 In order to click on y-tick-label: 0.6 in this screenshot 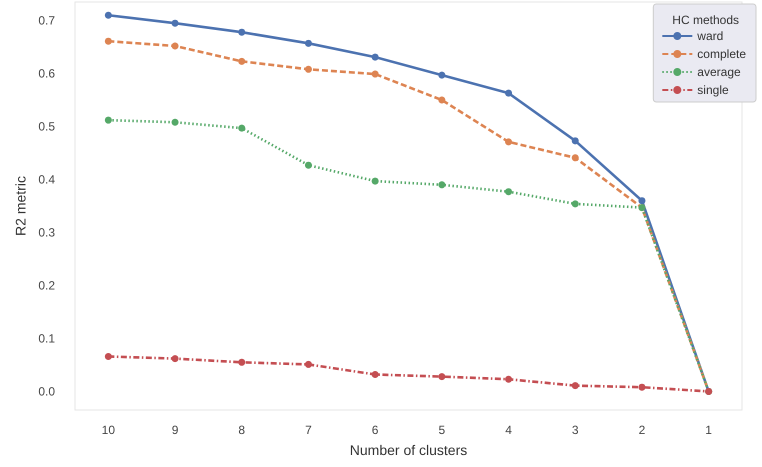, I will do `click(47, 73)`.